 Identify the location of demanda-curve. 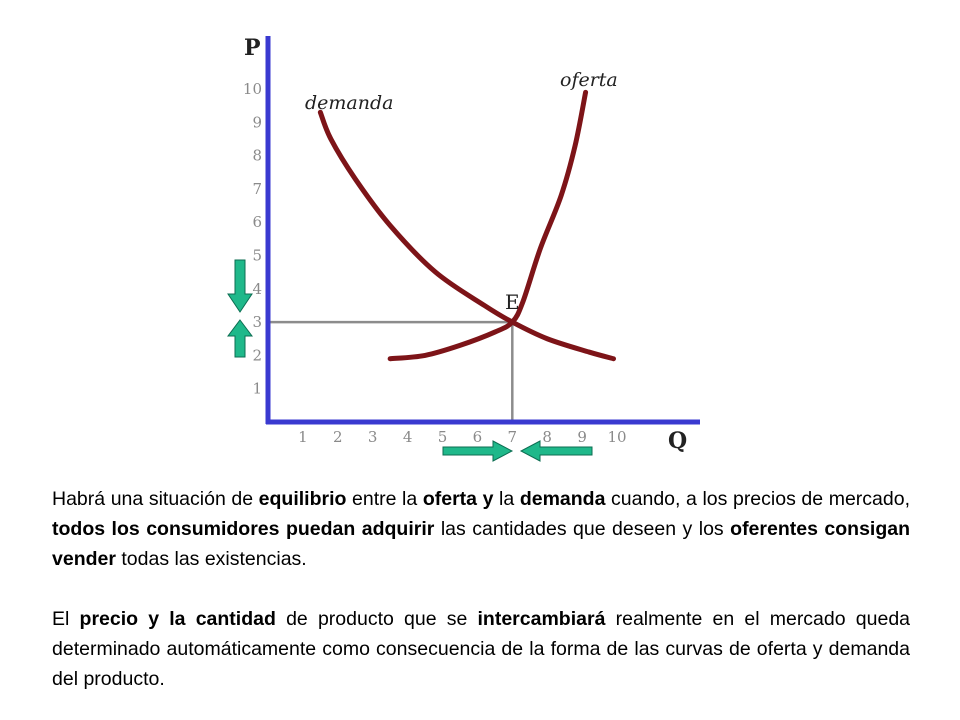
(467, 235).